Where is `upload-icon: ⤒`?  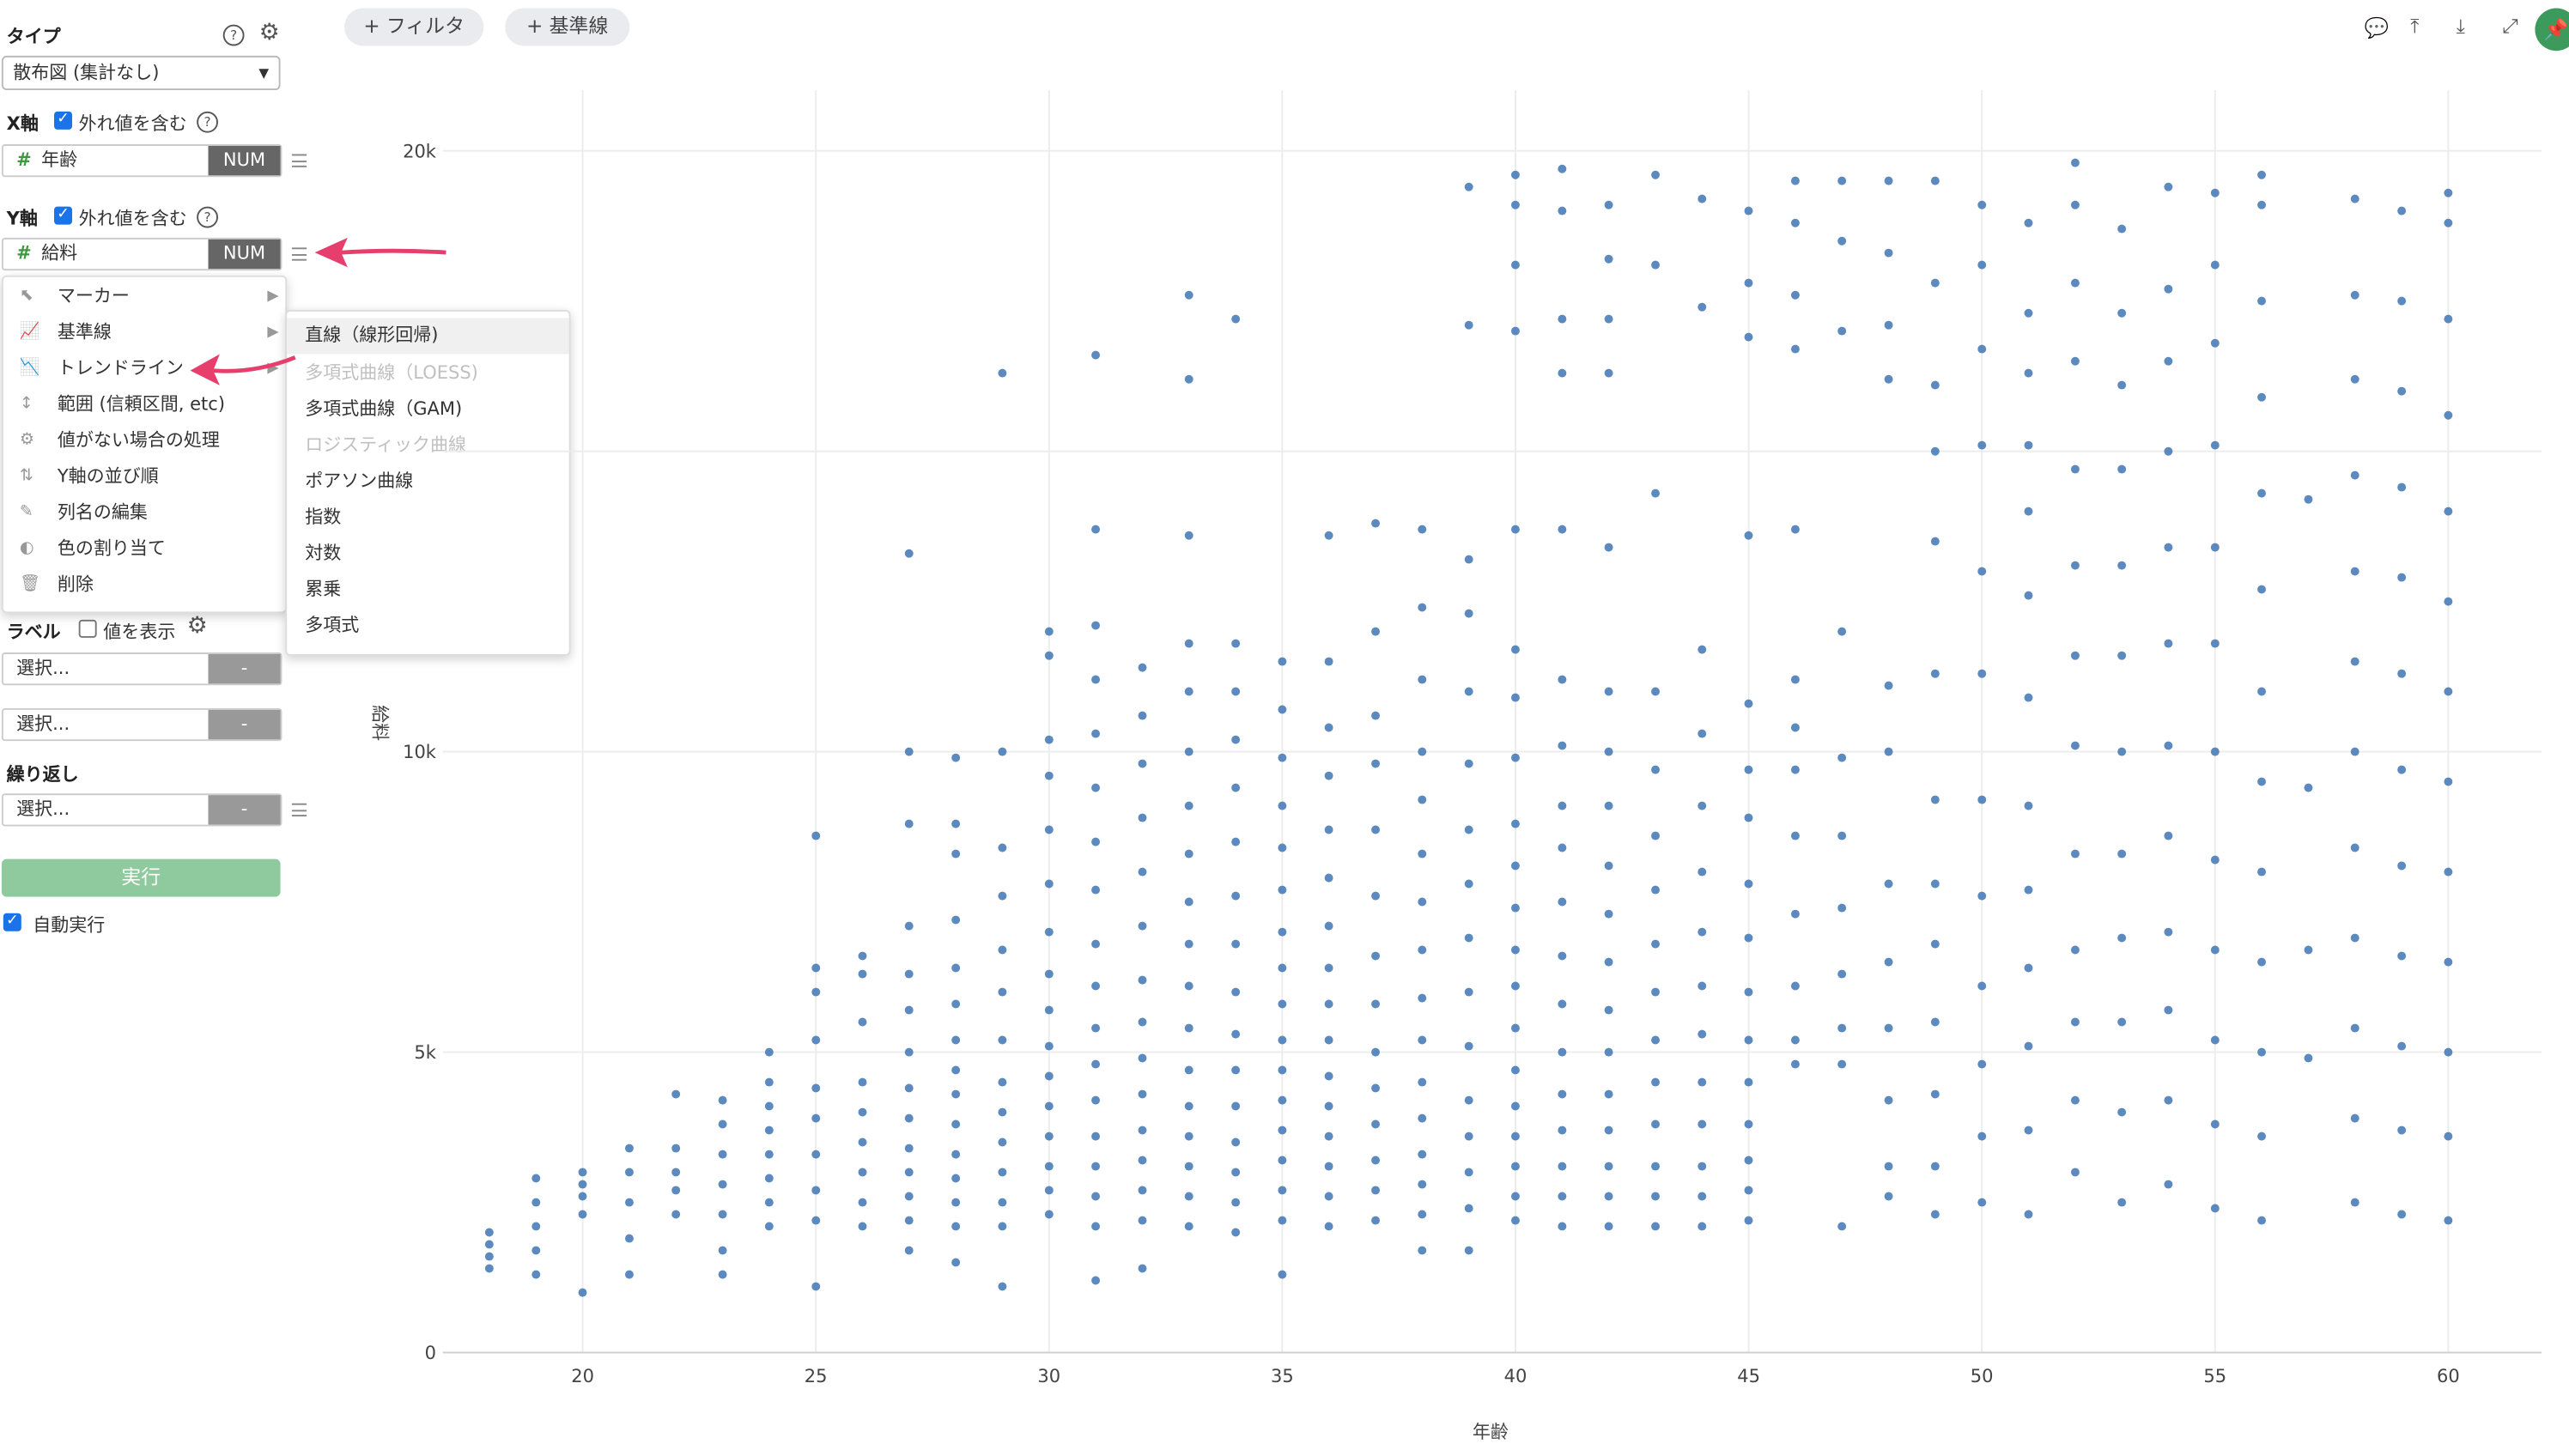
upload-icon: ⤒ is located at coordinates (2415, 26).